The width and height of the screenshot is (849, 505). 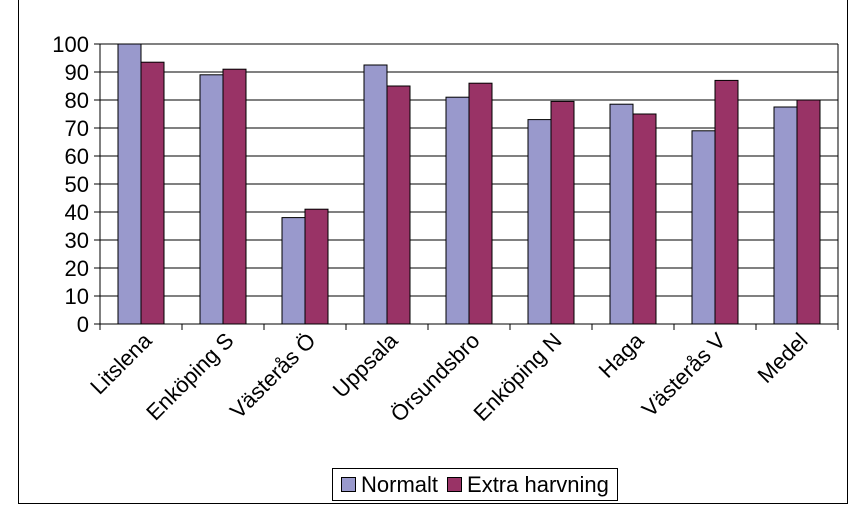 What do you see at coordinates (77, 240) in the screenshot?
I see `y-tick-label: 30` at bounding box center [77, 240].